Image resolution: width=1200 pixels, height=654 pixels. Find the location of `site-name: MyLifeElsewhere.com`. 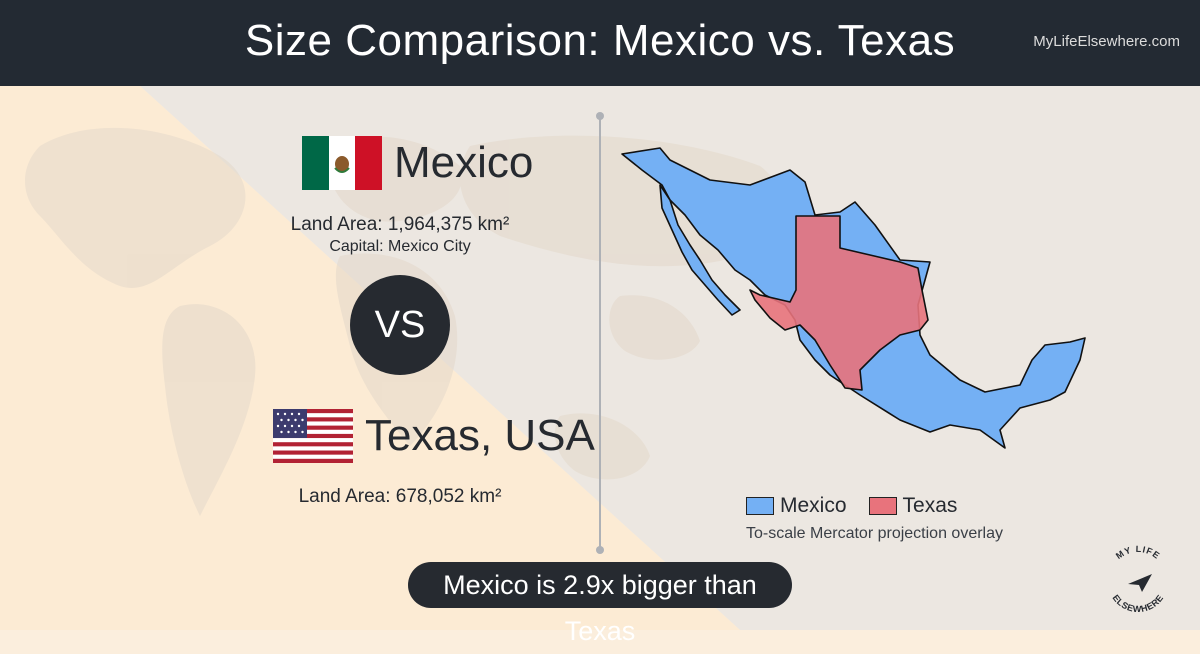

site-name: MyLifeElsewhere.com is located at coordinates (1106, 41).